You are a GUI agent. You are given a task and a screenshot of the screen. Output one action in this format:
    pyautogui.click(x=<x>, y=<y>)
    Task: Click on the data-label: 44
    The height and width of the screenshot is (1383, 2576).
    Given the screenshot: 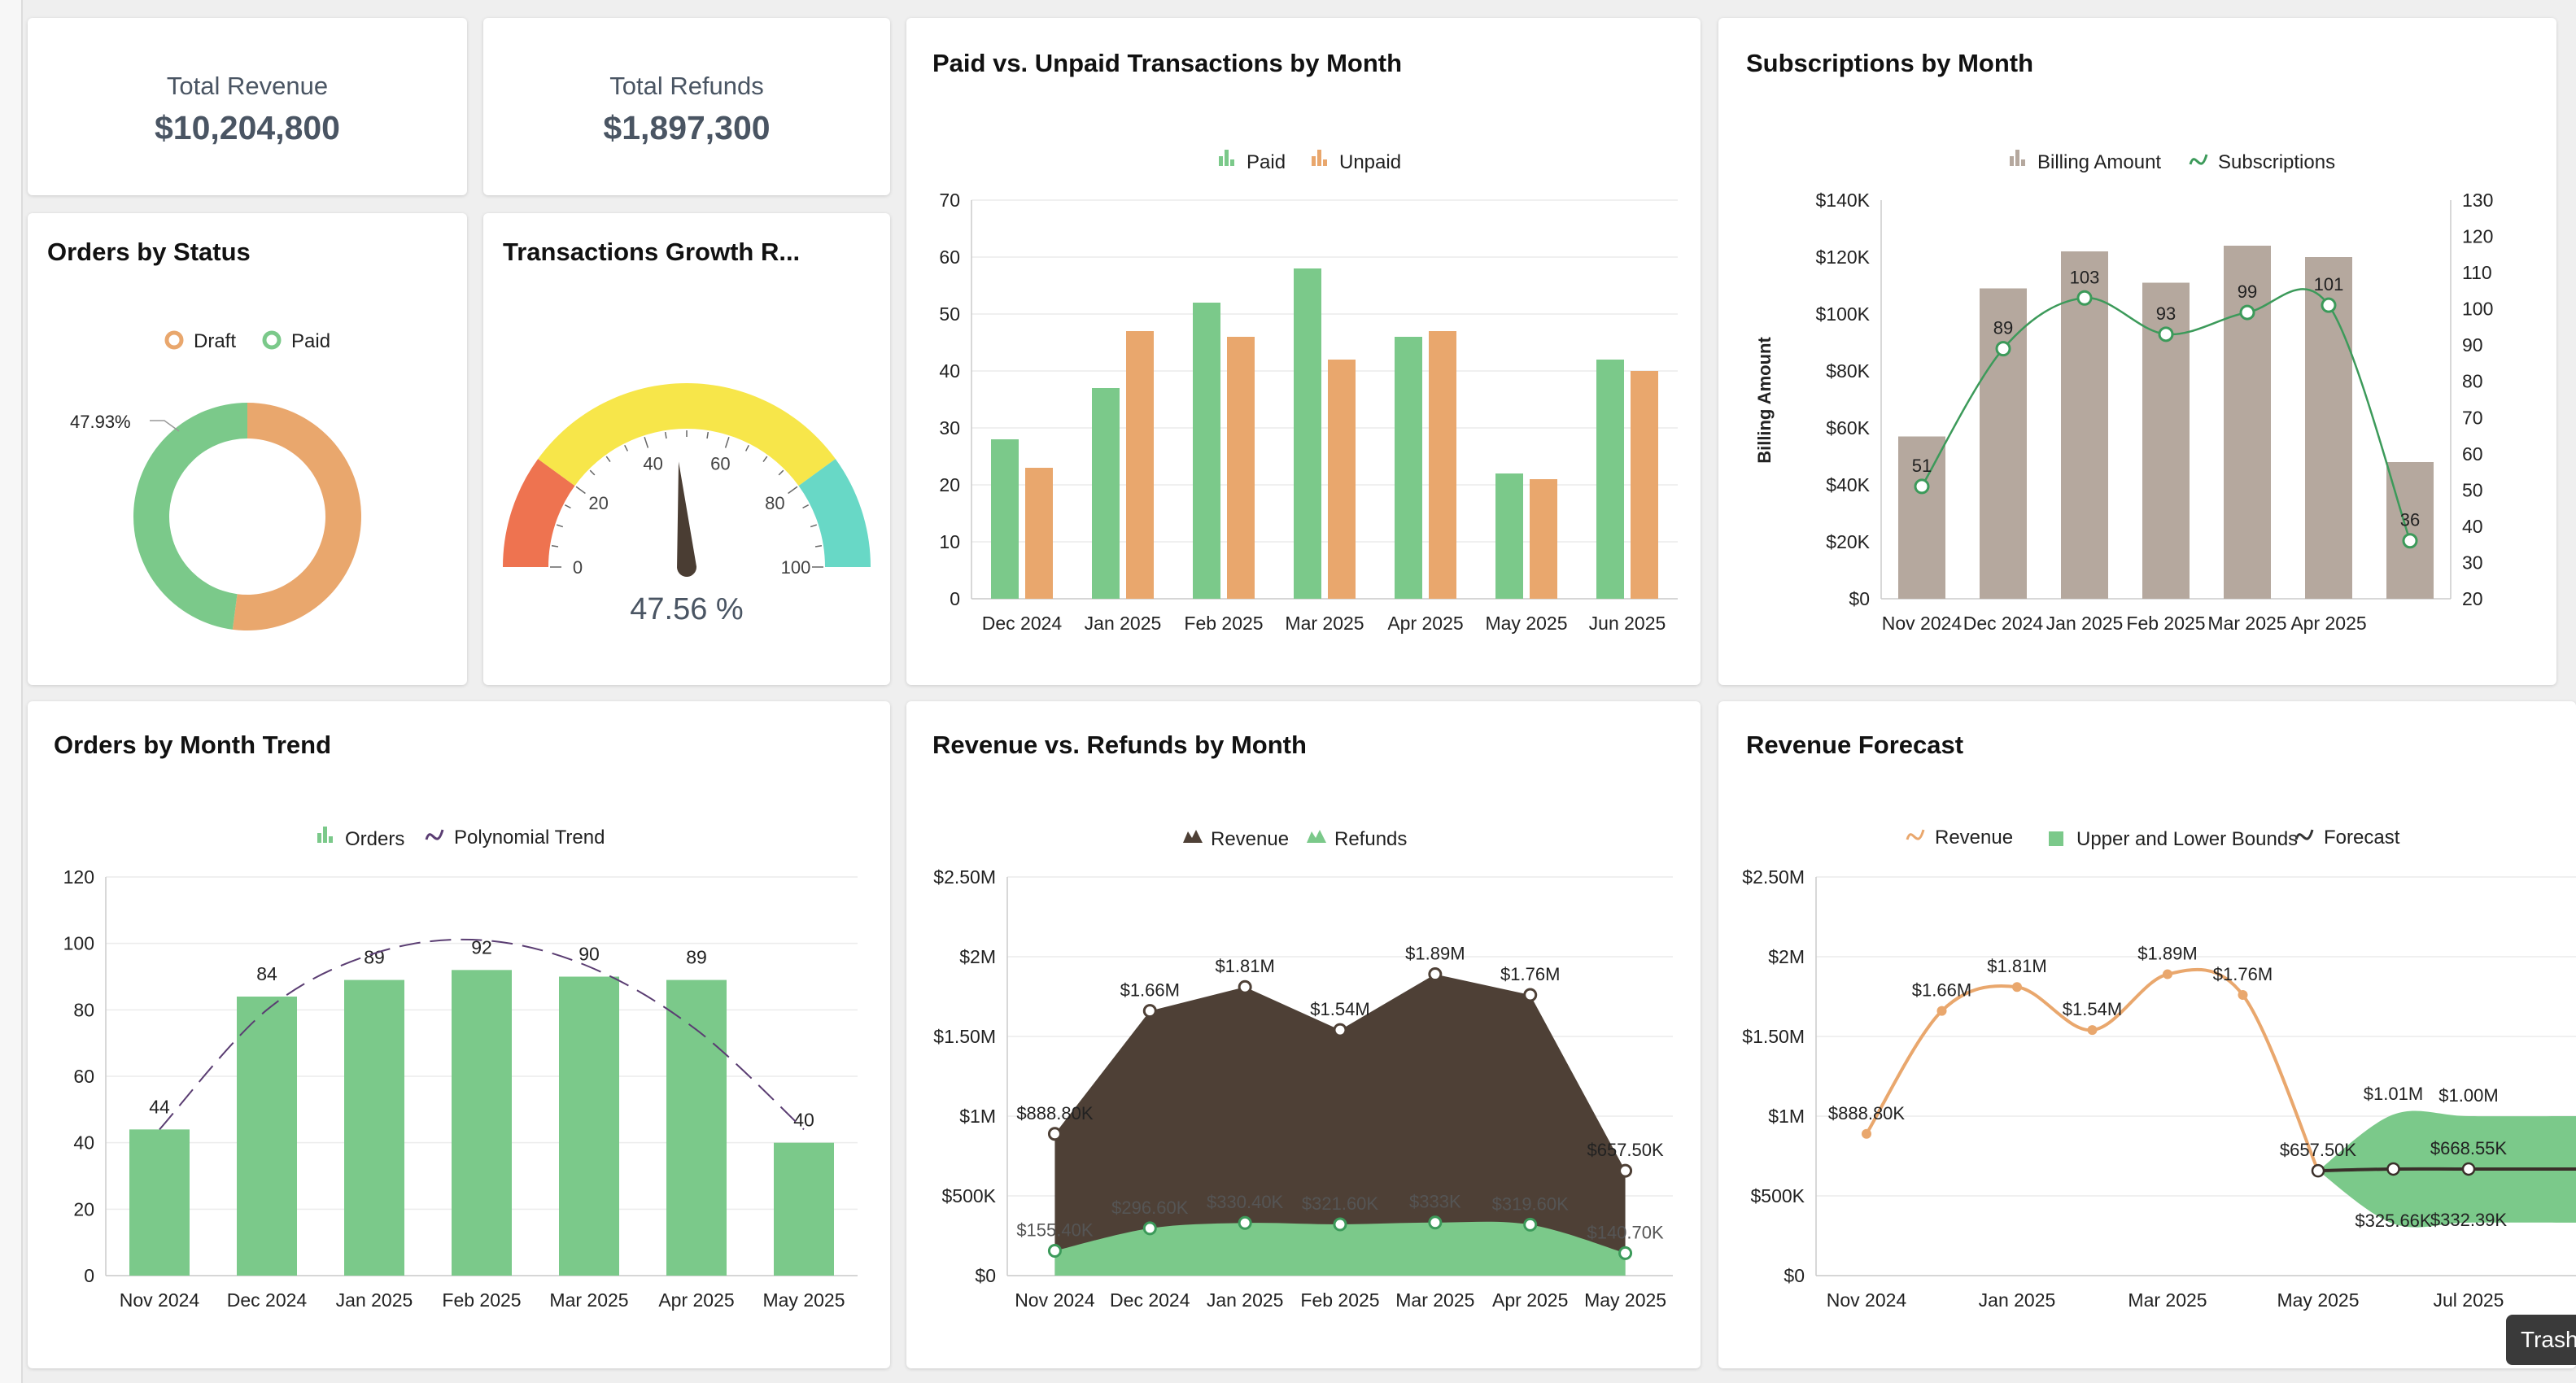 What is the action you would take?
    pyautogui.click(x=159, y=1106)
    